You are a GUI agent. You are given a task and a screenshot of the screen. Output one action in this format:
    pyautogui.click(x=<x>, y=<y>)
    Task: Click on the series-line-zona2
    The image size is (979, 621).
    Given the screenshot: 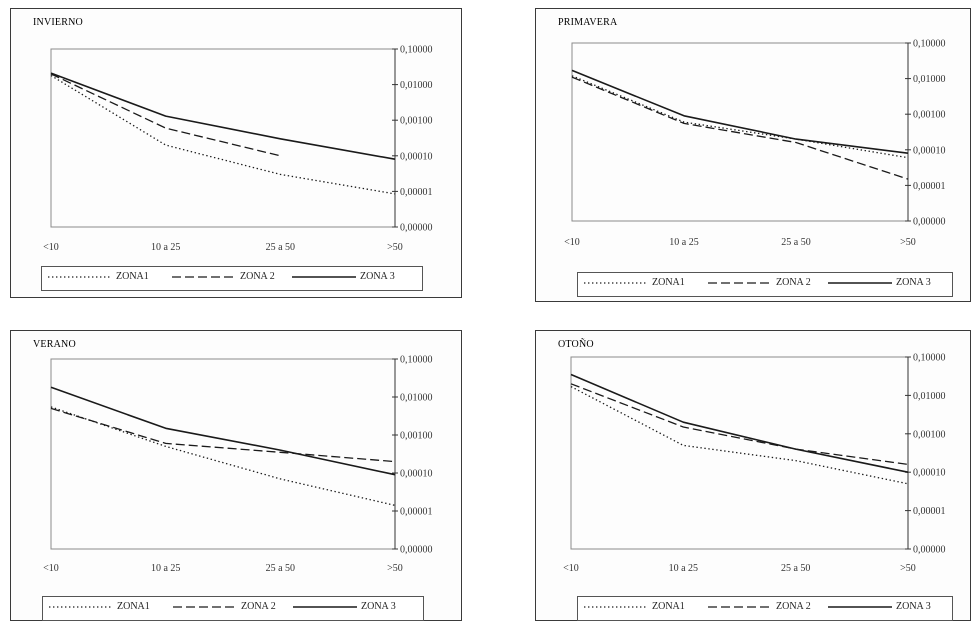 What is the action you would take?
    pyautogui.click(x=223, y=434)
    